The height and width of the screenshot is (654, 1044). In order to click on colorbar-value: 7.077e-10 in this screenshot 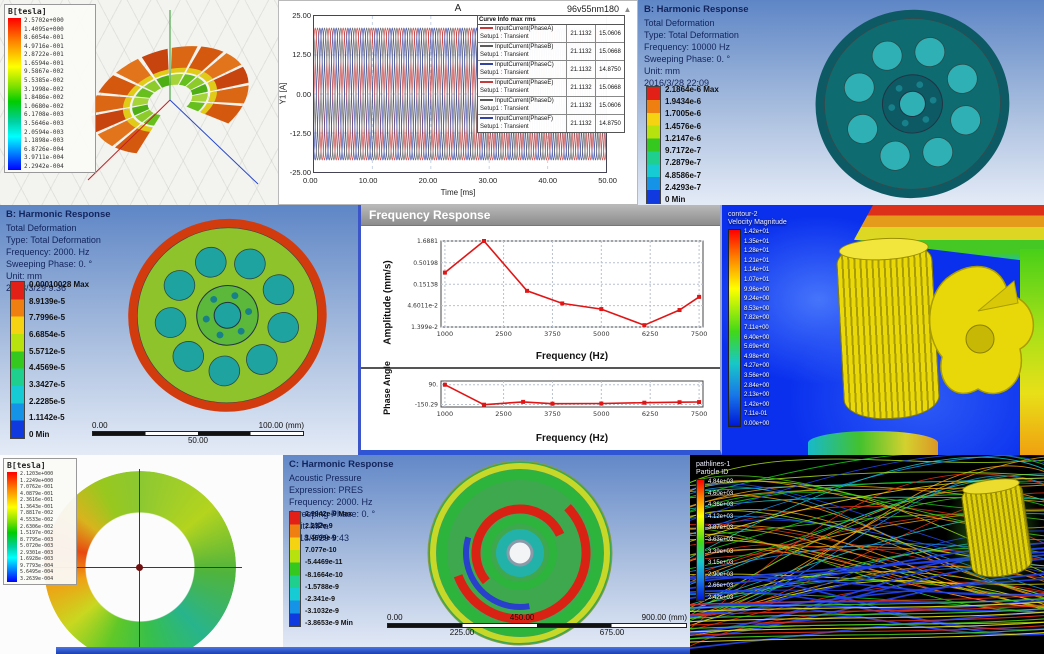, I will do `click(321, 551)`.